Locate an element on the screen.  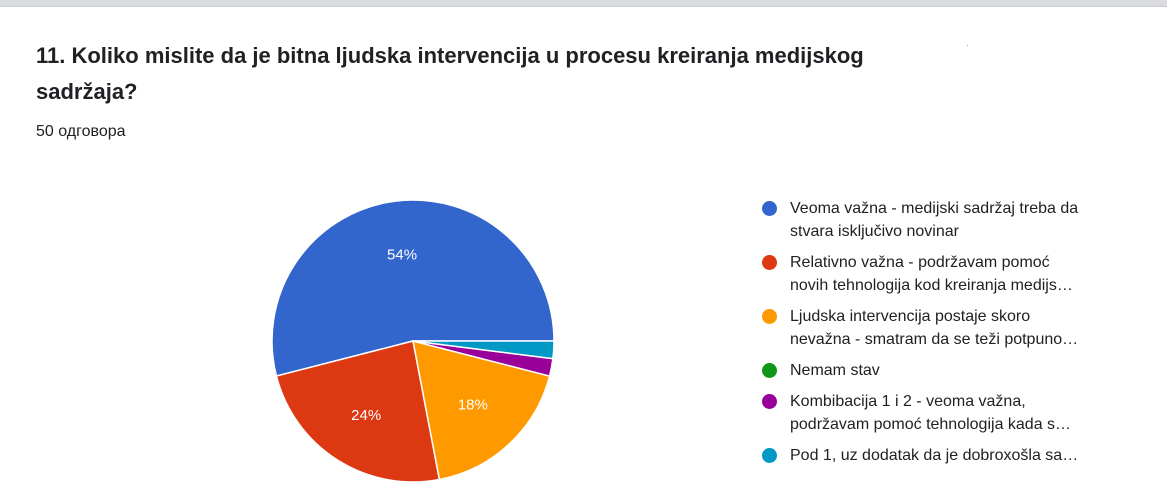
slice-label-1: 24% is located at coordinates (366, 415).